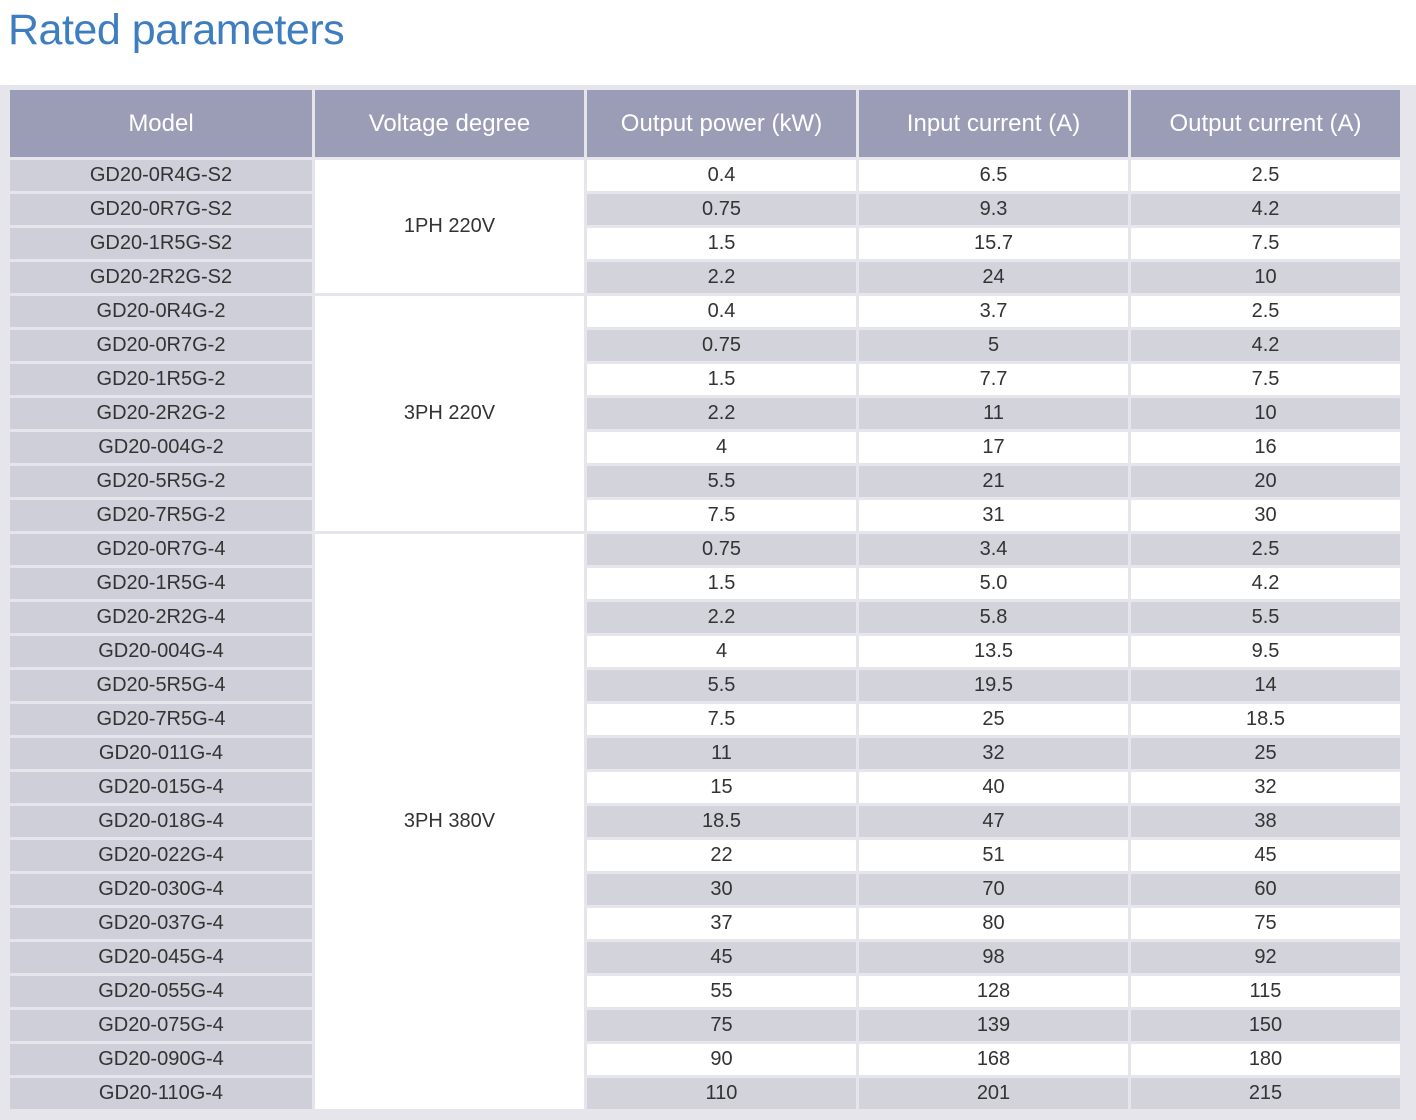 This screenshot has width=1416, height=1120. I want to click on model-cell: GD20-1R5G-2, so click(161, 379).